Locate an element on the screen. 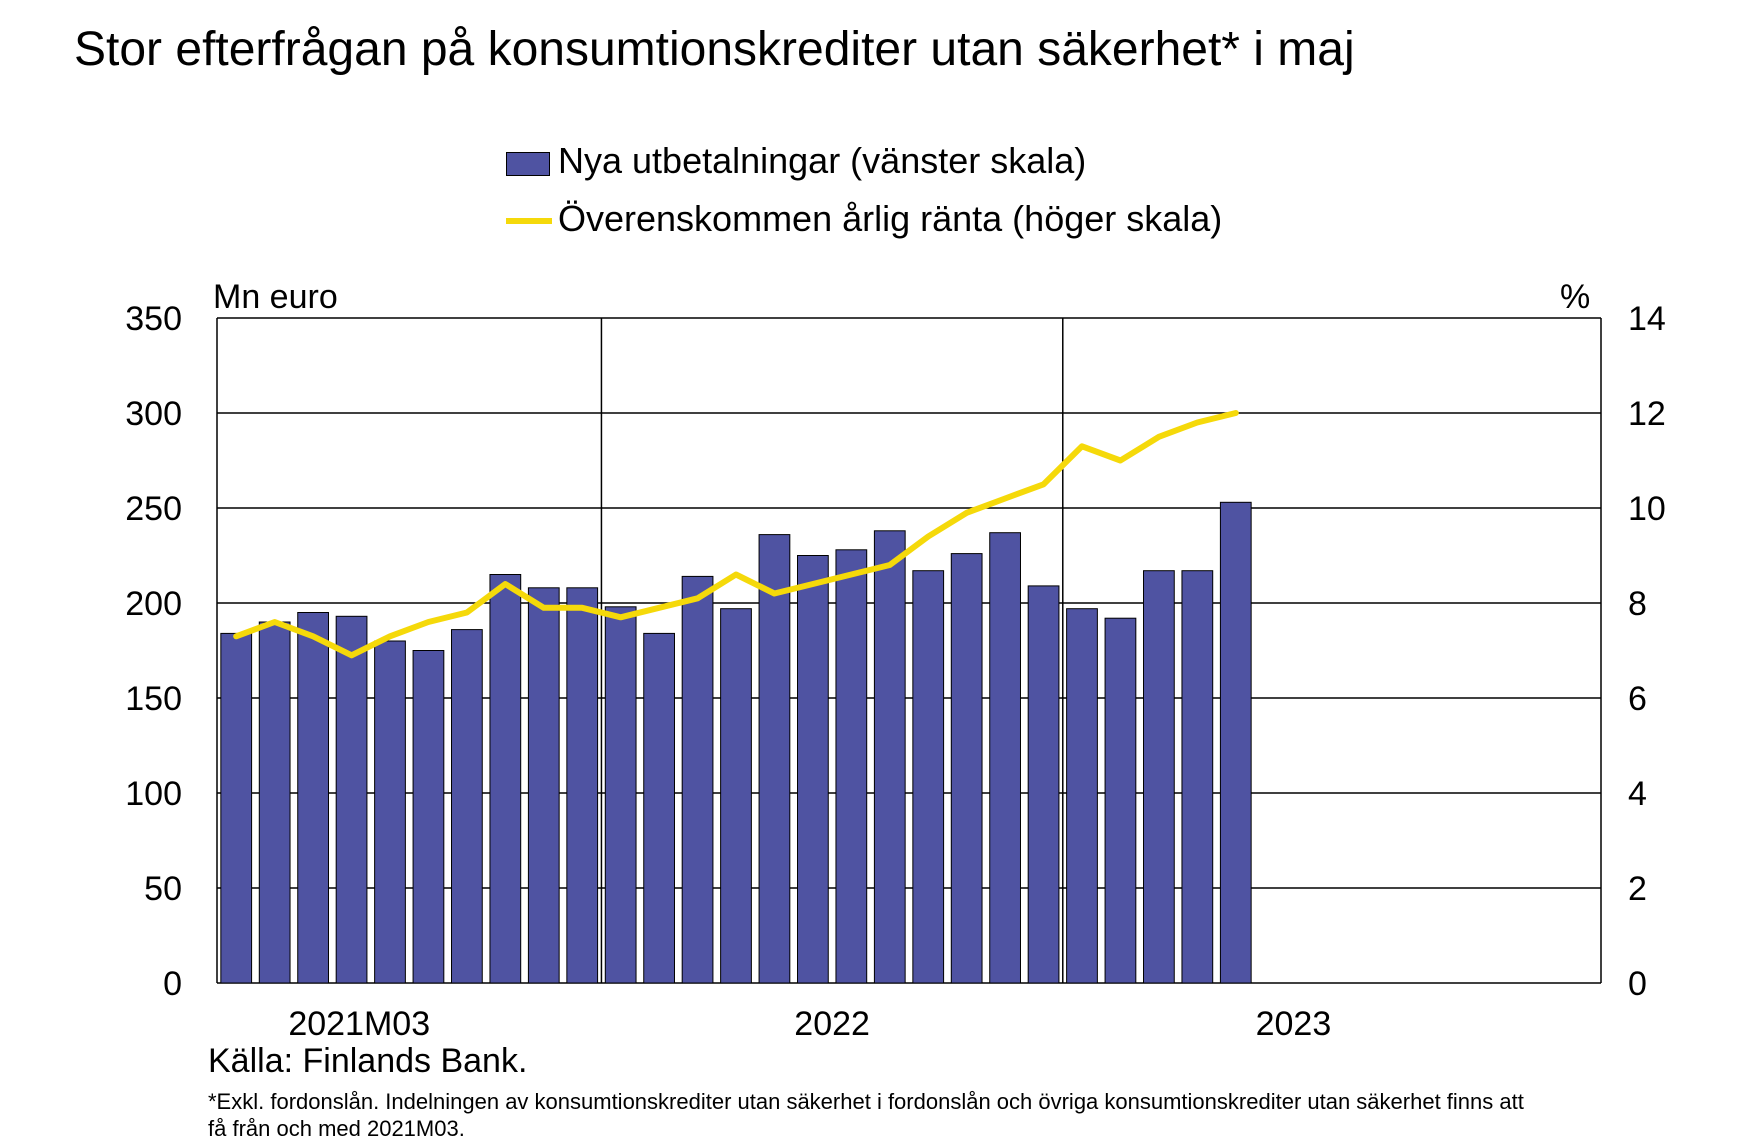 This screenshot has width=1748, height=1143. legend-label-line: Överenskommen årlig ränta (höger skala) is located at coordinates (890, 218).